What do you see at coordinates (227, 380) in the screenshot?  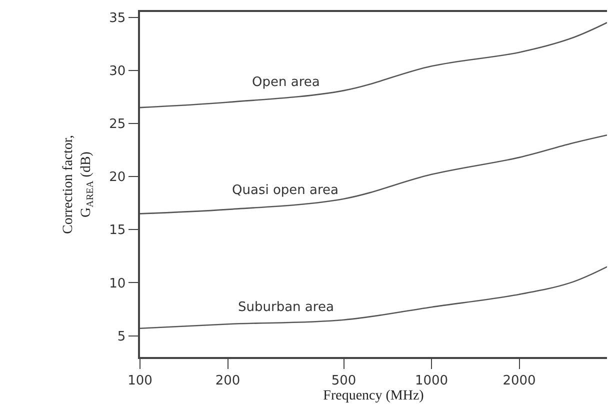 I see `x-tick-label: 200` at bounding box center [227, 380].